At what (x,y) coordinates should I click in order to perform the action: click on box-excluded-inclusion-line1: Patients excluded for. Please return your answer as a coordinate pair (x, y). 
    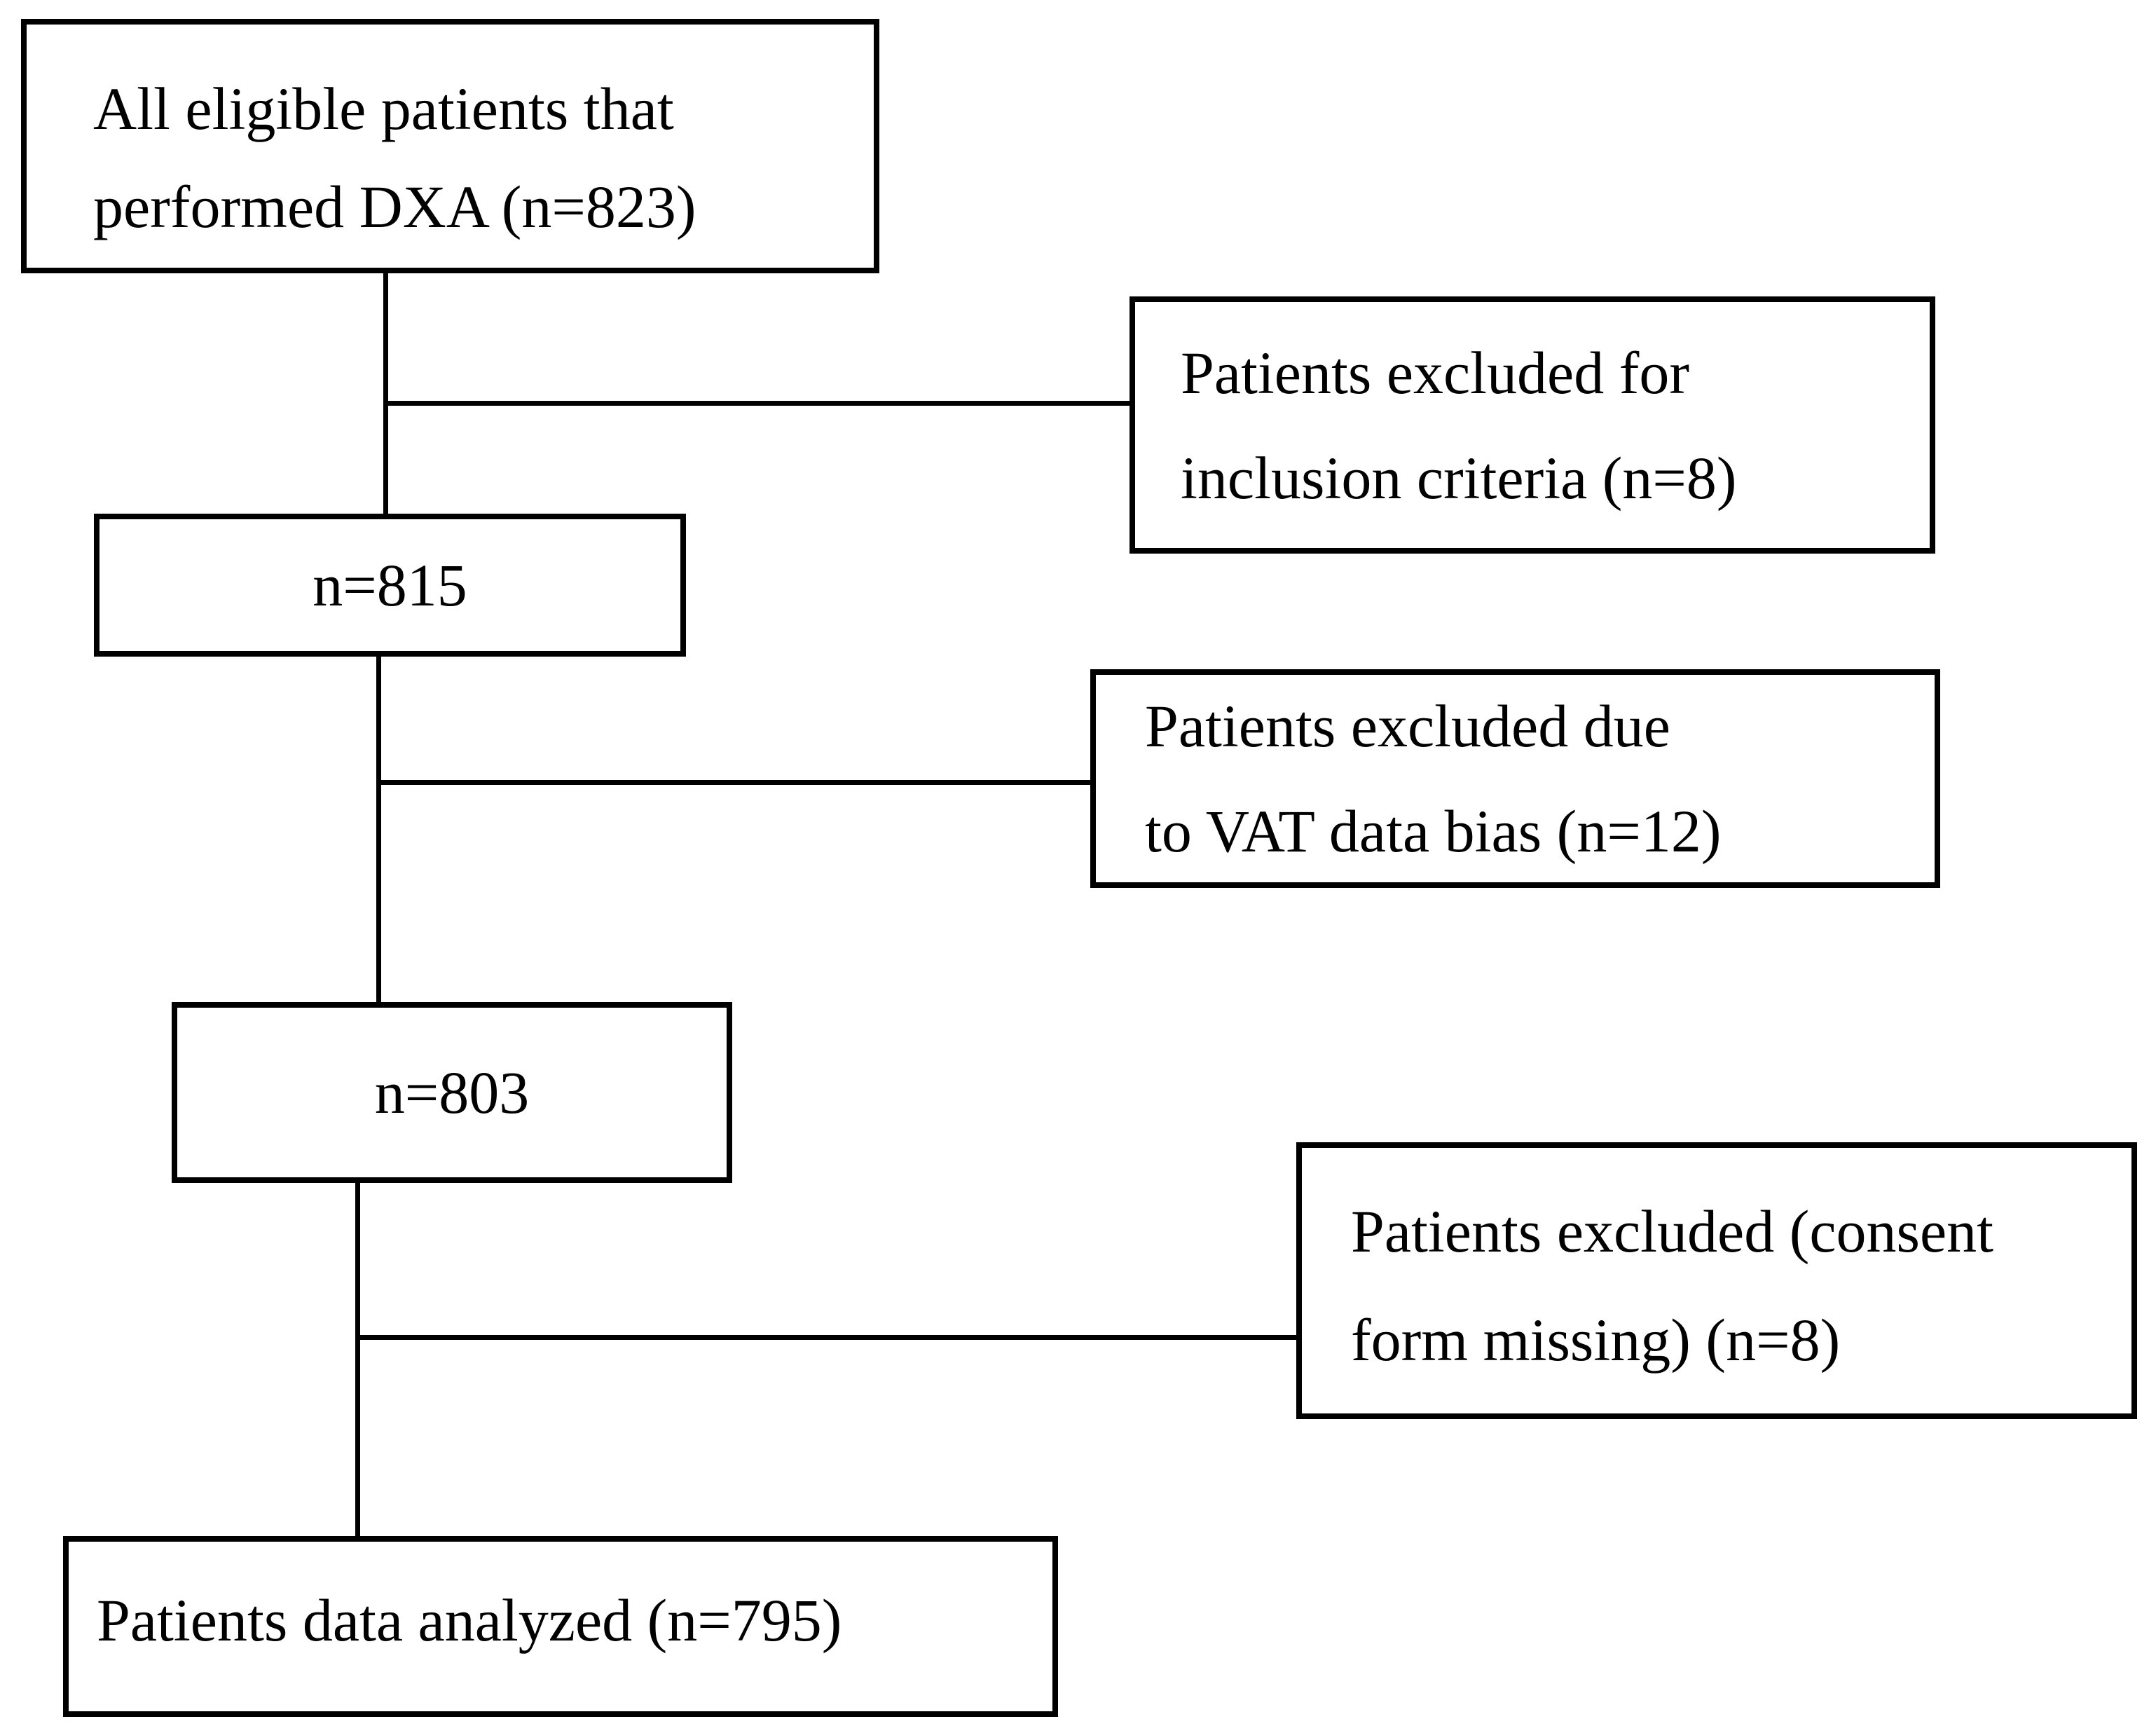
    Looking at the image, I should click on (1435, 372).